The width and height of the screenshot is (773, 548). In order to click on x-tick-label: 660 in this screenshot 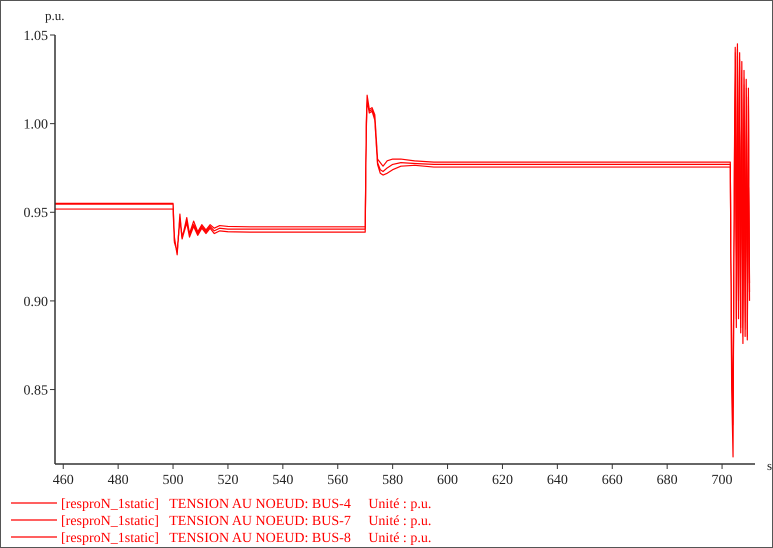, I will do `click(612, 480)`.